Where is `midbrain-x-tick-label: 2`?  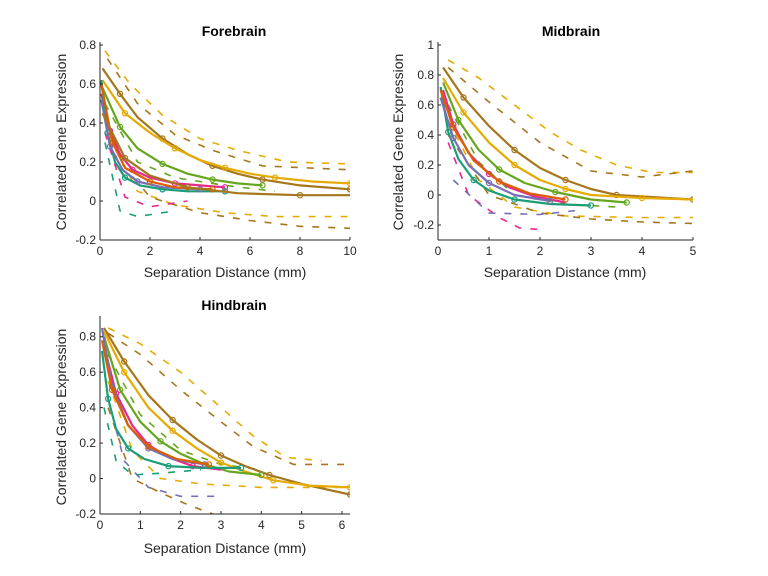
midbrain-x-tick-label: 2 is located at coordinates (540, 251).